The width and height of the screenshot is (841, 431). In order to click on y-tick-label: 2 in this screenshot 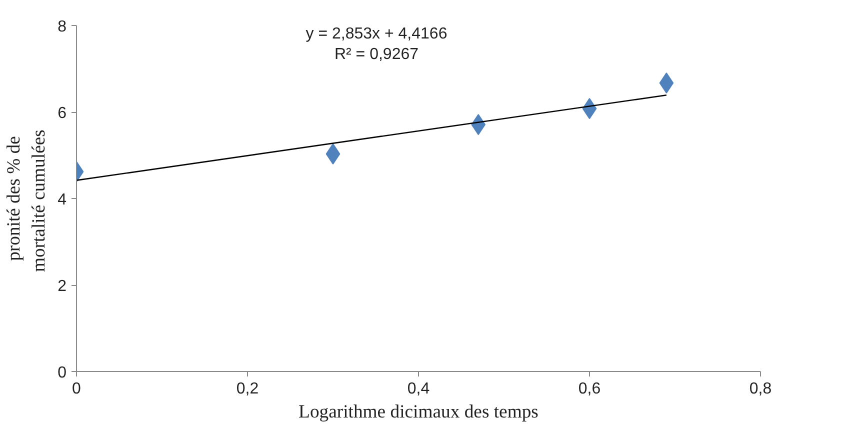, I will do `click(62, 286)`.